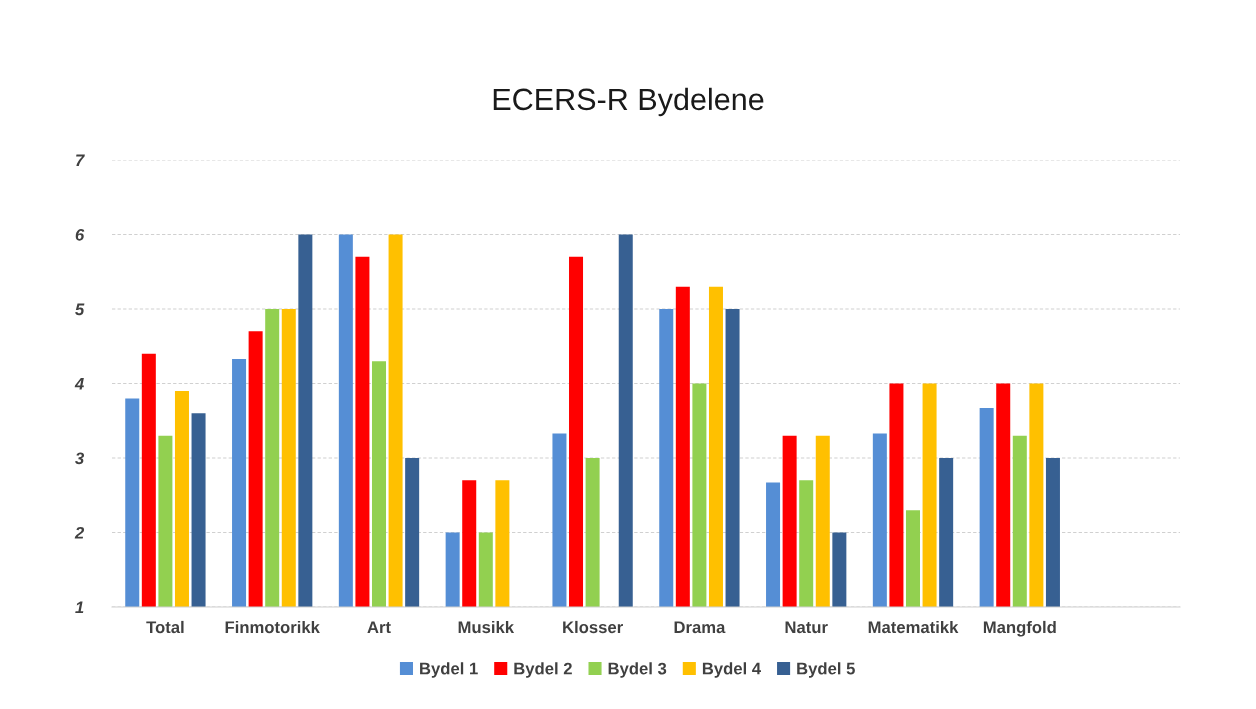  Describe the element at coordinates (628, 102) in the screenshot. I see `chart-title: ECERS-R Bydelene` at that location.